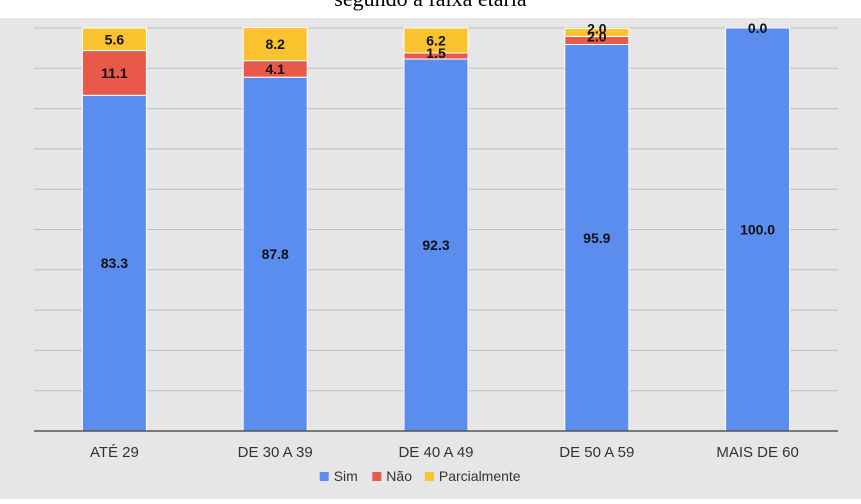 This screenshot has height=504, width=861. What do you see at coordinates (758, 28) in the screenshot?
I see `data-label: 0.0` at bounding box center [758, 28].